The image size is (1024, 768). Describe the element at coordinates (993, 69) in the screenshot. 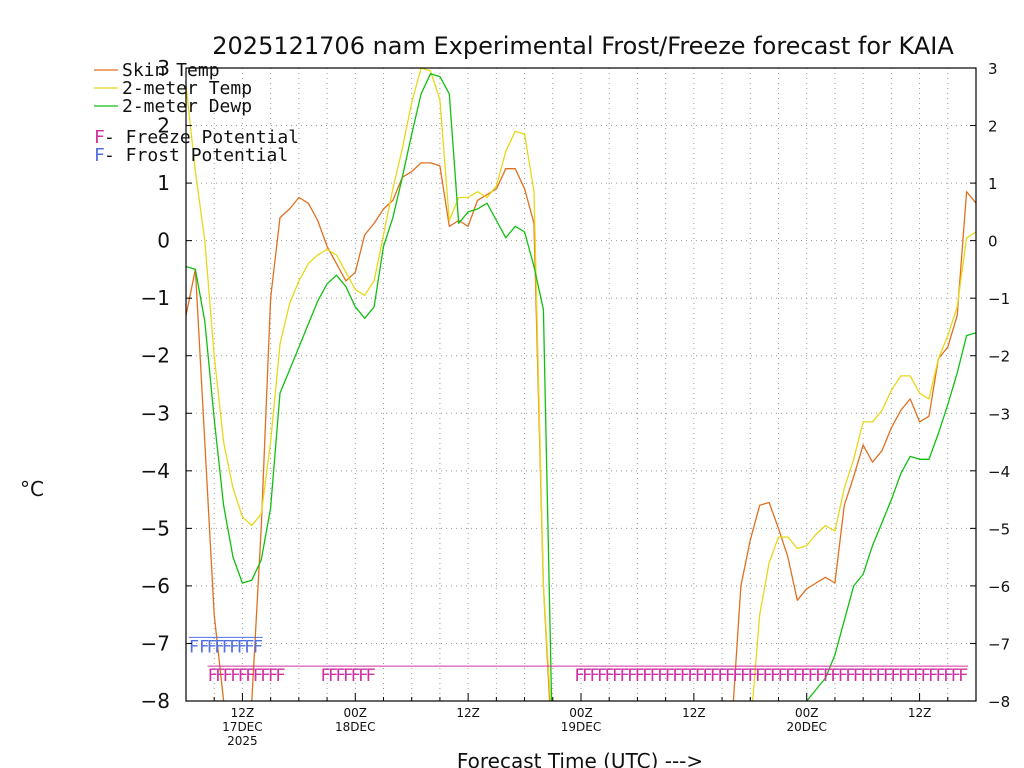

I see `y-tick-label-right: 3` at that location.